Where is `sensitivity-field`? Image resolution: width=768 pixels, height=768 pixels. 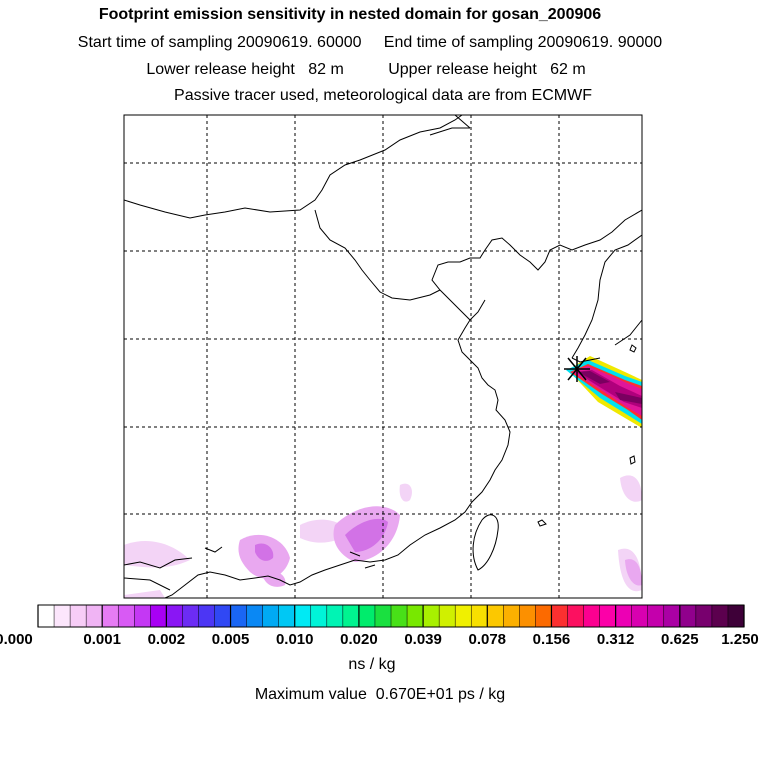
sensitivity-field is located at coordinates (383, 536).